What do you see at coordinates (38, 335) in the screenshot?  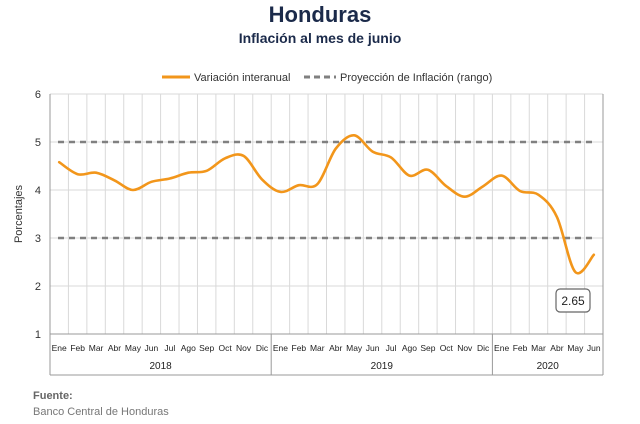 I see `y-tick-label: 1` at bounding box center [38, 335].